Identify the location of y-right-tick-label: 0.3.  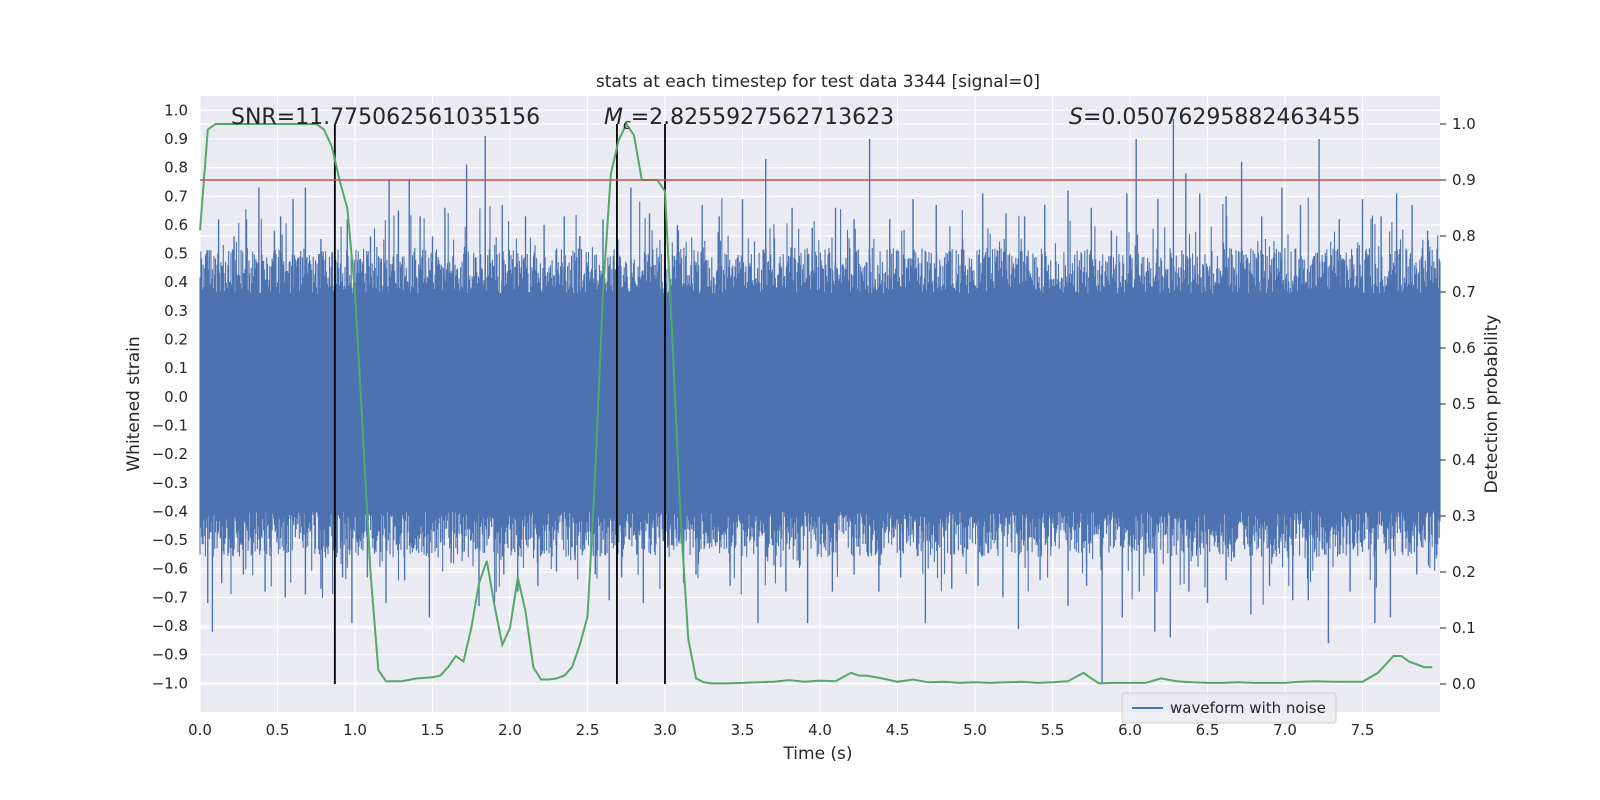
(1464, 516).